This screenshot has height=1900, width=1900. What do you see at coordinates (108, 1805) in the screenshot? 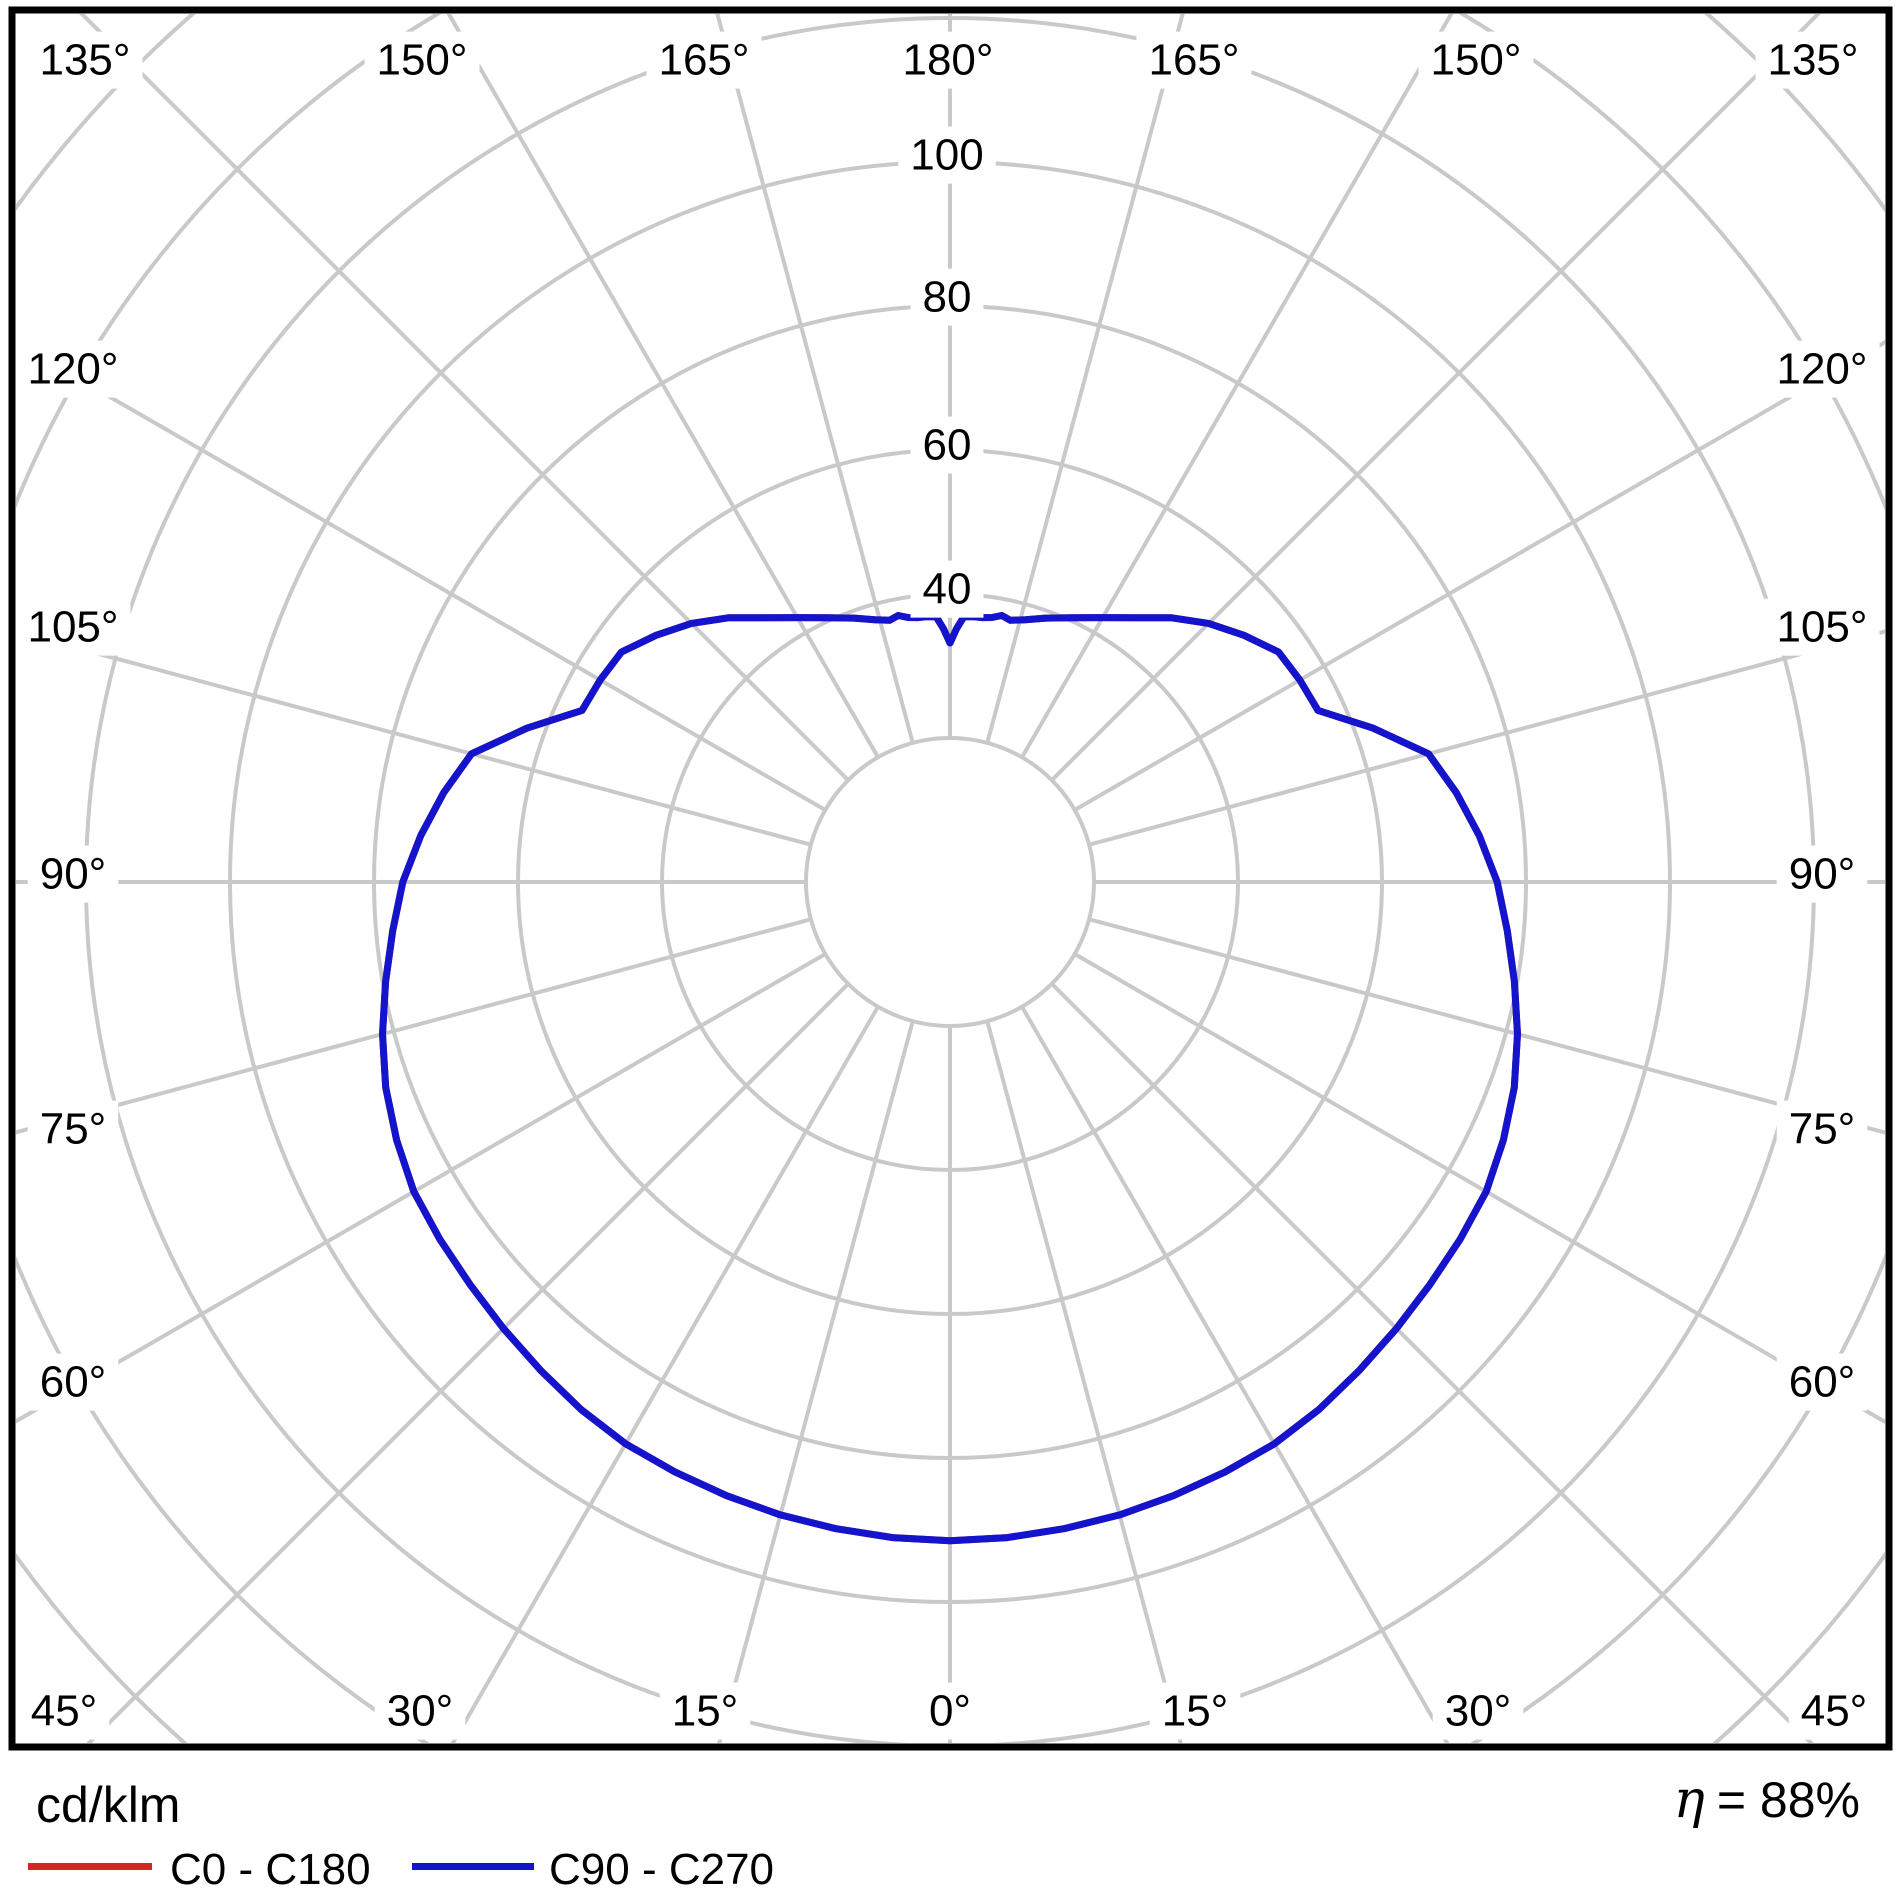
I see `units-label: cd/klm` at bounding box center [108, 1805].